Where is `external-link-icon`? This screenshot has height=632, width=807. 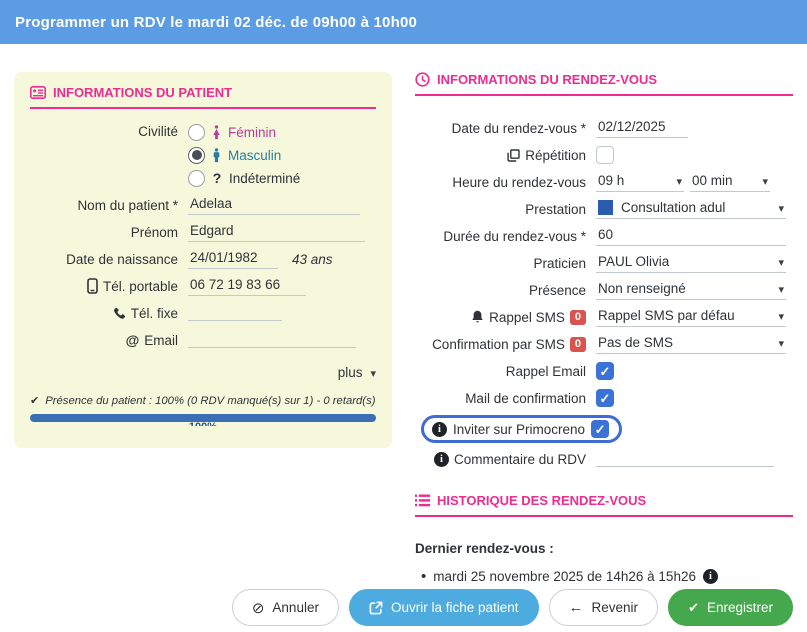 external-link-icon is located at coordinates (376, 607).